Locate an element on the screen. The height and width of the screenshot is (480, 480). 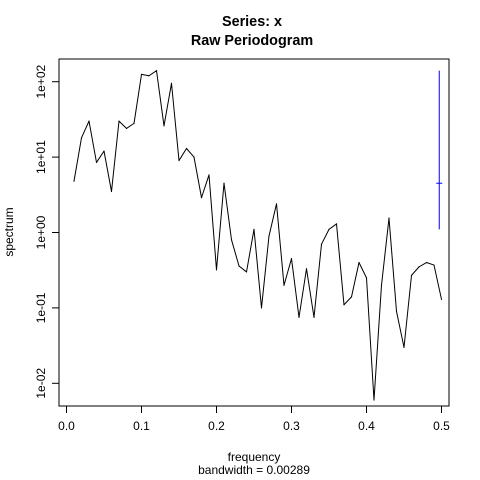
x-tick-label: 0.5 is located at coordinates (441, 426).